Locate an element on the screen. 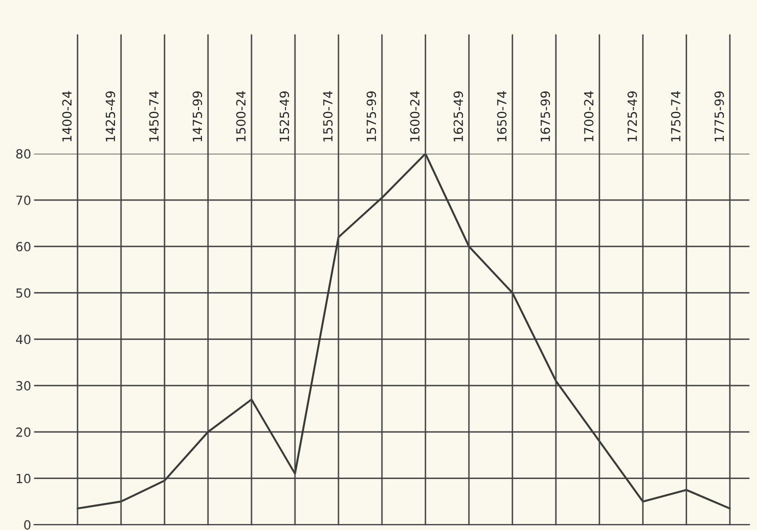 This screenshot has height=530, width=757. x-tick-label: 1725-49 is located at coordinates (632, 116).